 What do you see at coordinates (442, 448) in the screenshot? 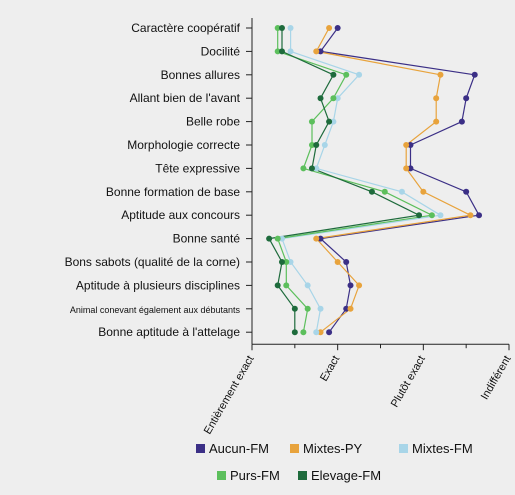
I see `legend-label: Mixtes-FM` at bounding box center [442, 448].